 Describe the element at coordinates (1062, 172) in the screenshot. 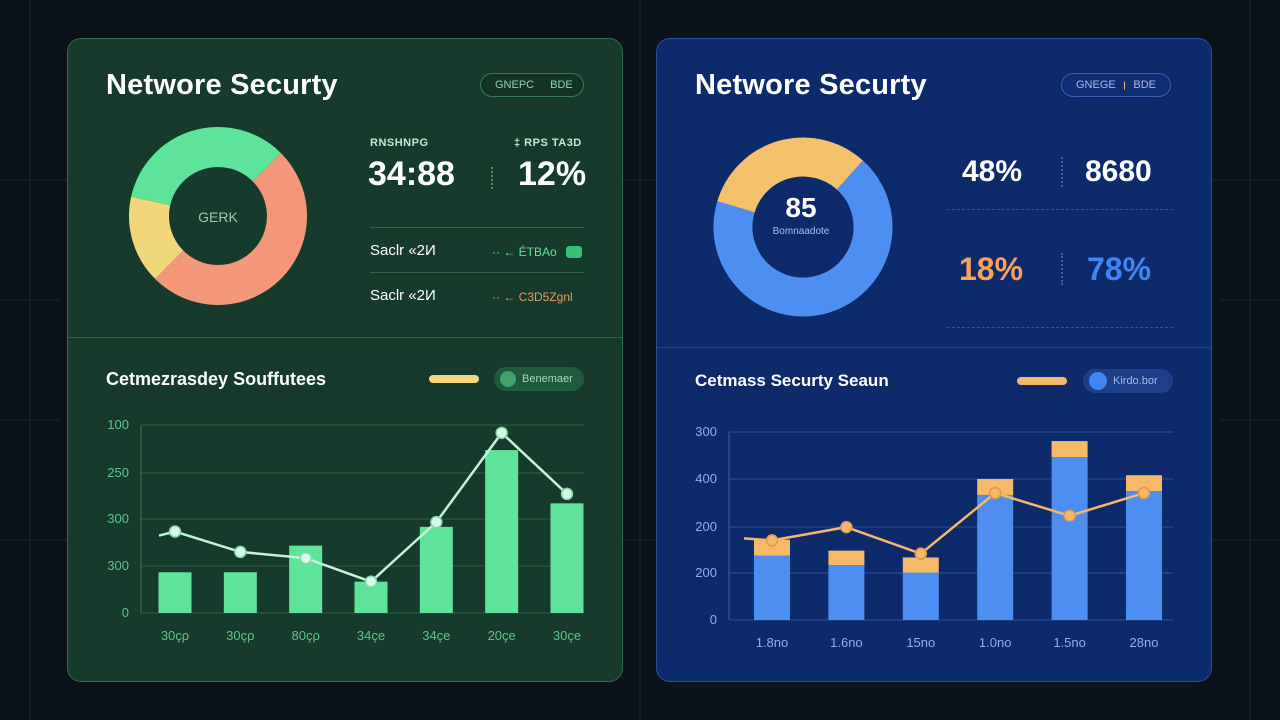

I see `right-stat-divider-a` at that location.